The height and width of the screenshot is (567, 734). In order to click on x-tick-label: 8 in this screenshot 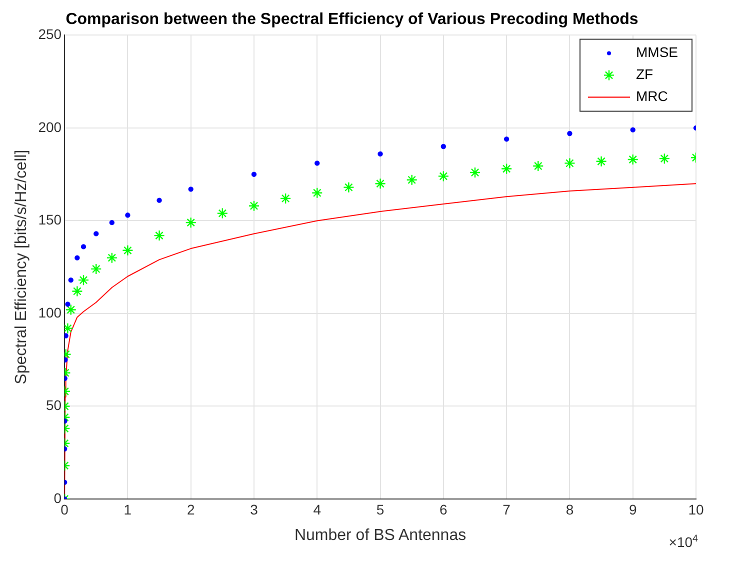, I will do `click(570, 509)`.